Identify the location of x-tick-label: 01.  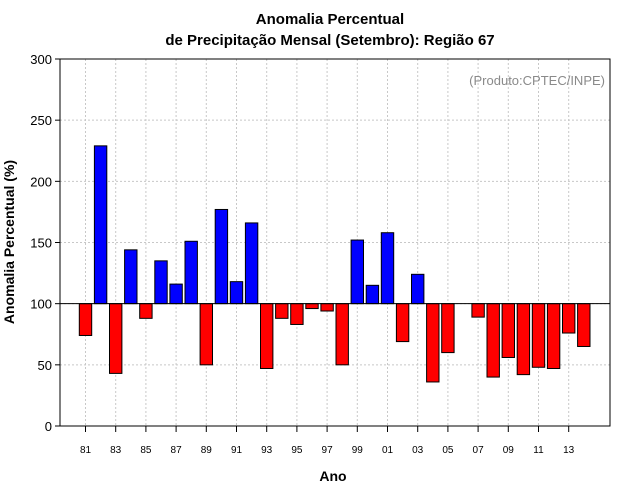
(388, 450).